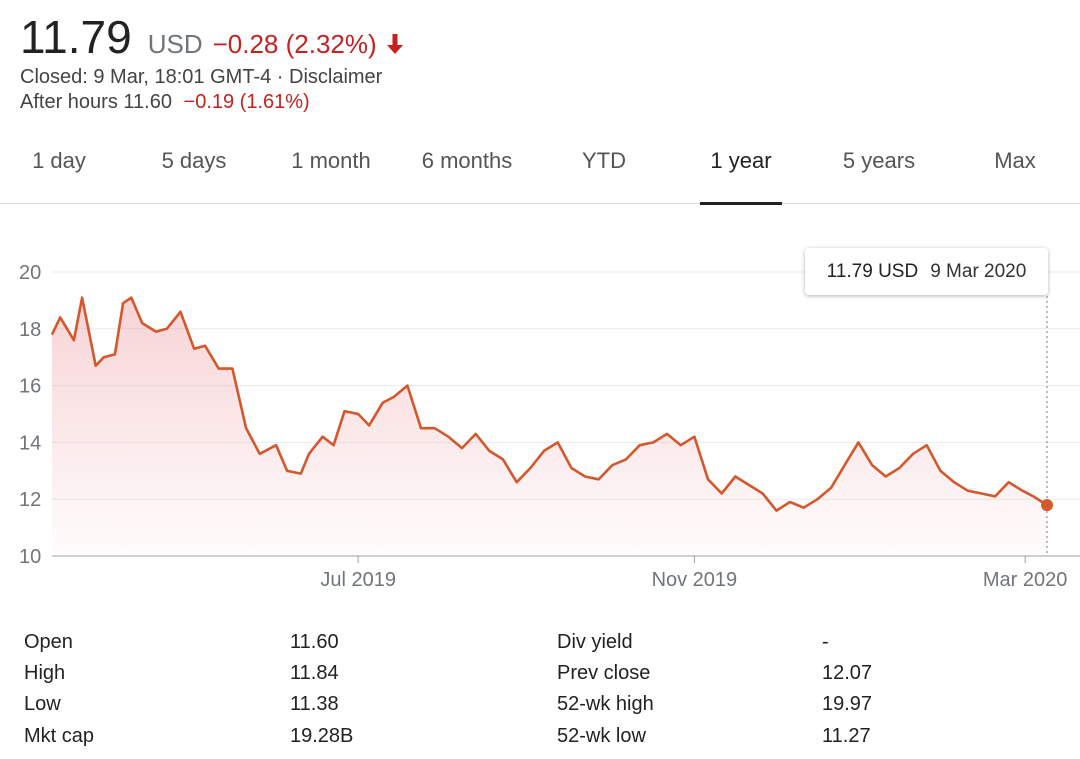 The height and width of the screenshot is (759, 1080). What do you see at coordinates (59, 736) in the screenshot?
I see `stat-label-mkt-cap: Mkt cap` at bounding box center [59, 736].